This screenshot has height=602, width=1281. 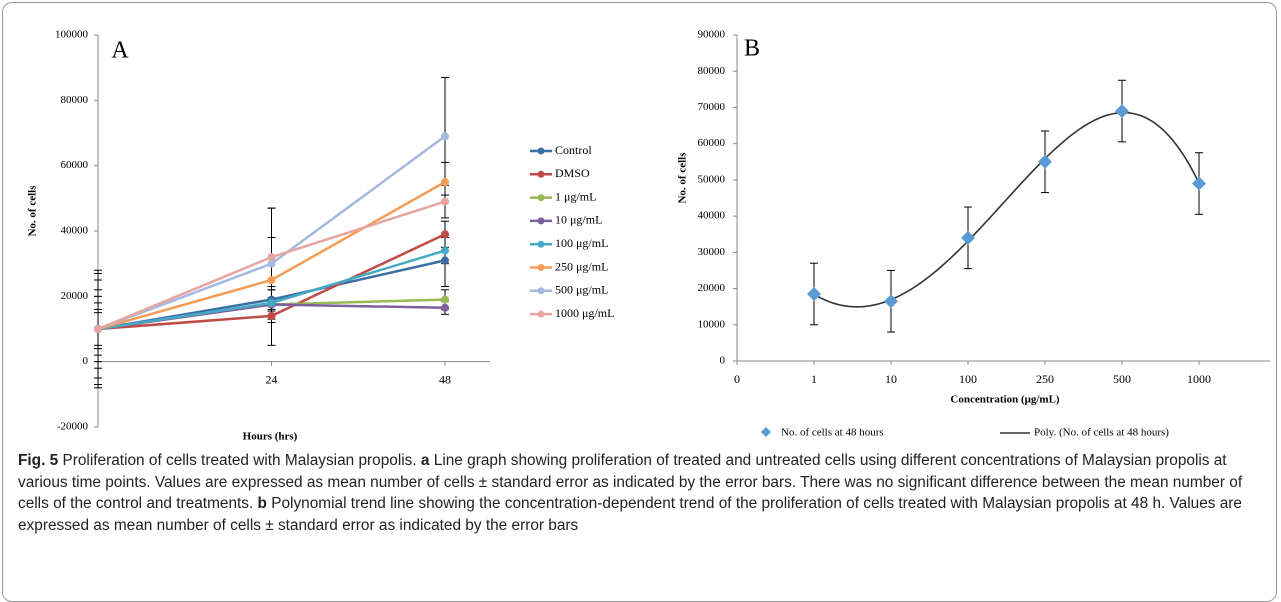 I want to click on legend-label: 250 μg/mL, so click(x=581, y=266).